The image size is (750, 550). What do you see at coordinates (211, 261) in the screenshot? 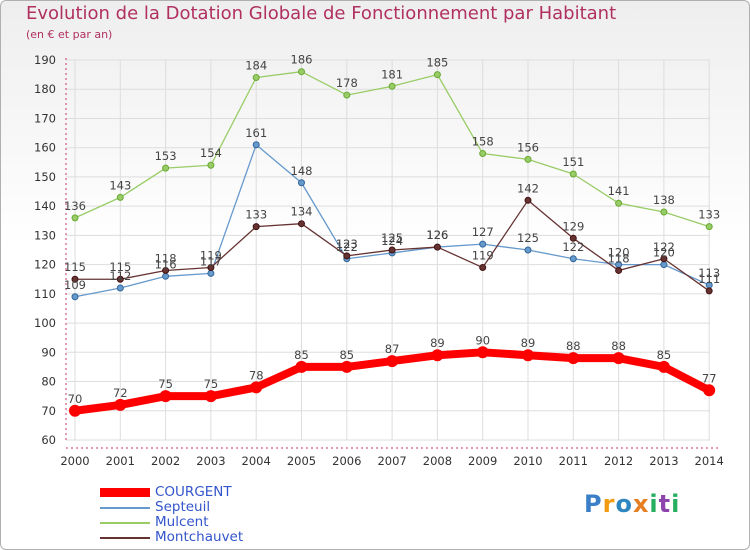
I see `data-label: 117` at bounding box center [211, 261].